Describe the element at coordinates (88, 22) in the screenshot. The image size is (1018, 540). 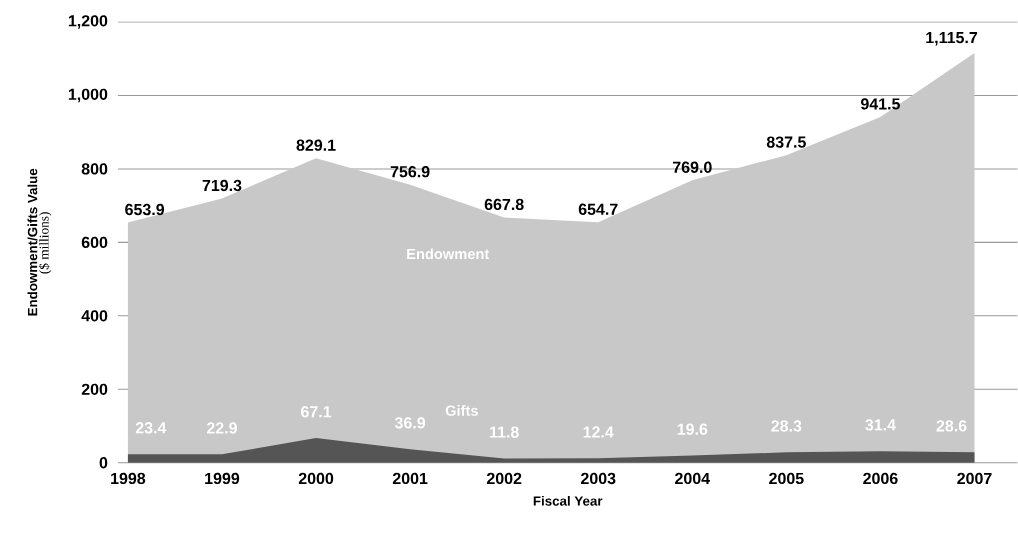
I see `y-tick-label: 1,200` at that location.